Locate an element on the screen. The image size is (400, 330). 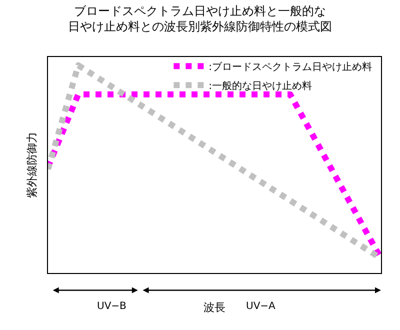
x-axis-title: 波長 is located at coordinates (215, 307).